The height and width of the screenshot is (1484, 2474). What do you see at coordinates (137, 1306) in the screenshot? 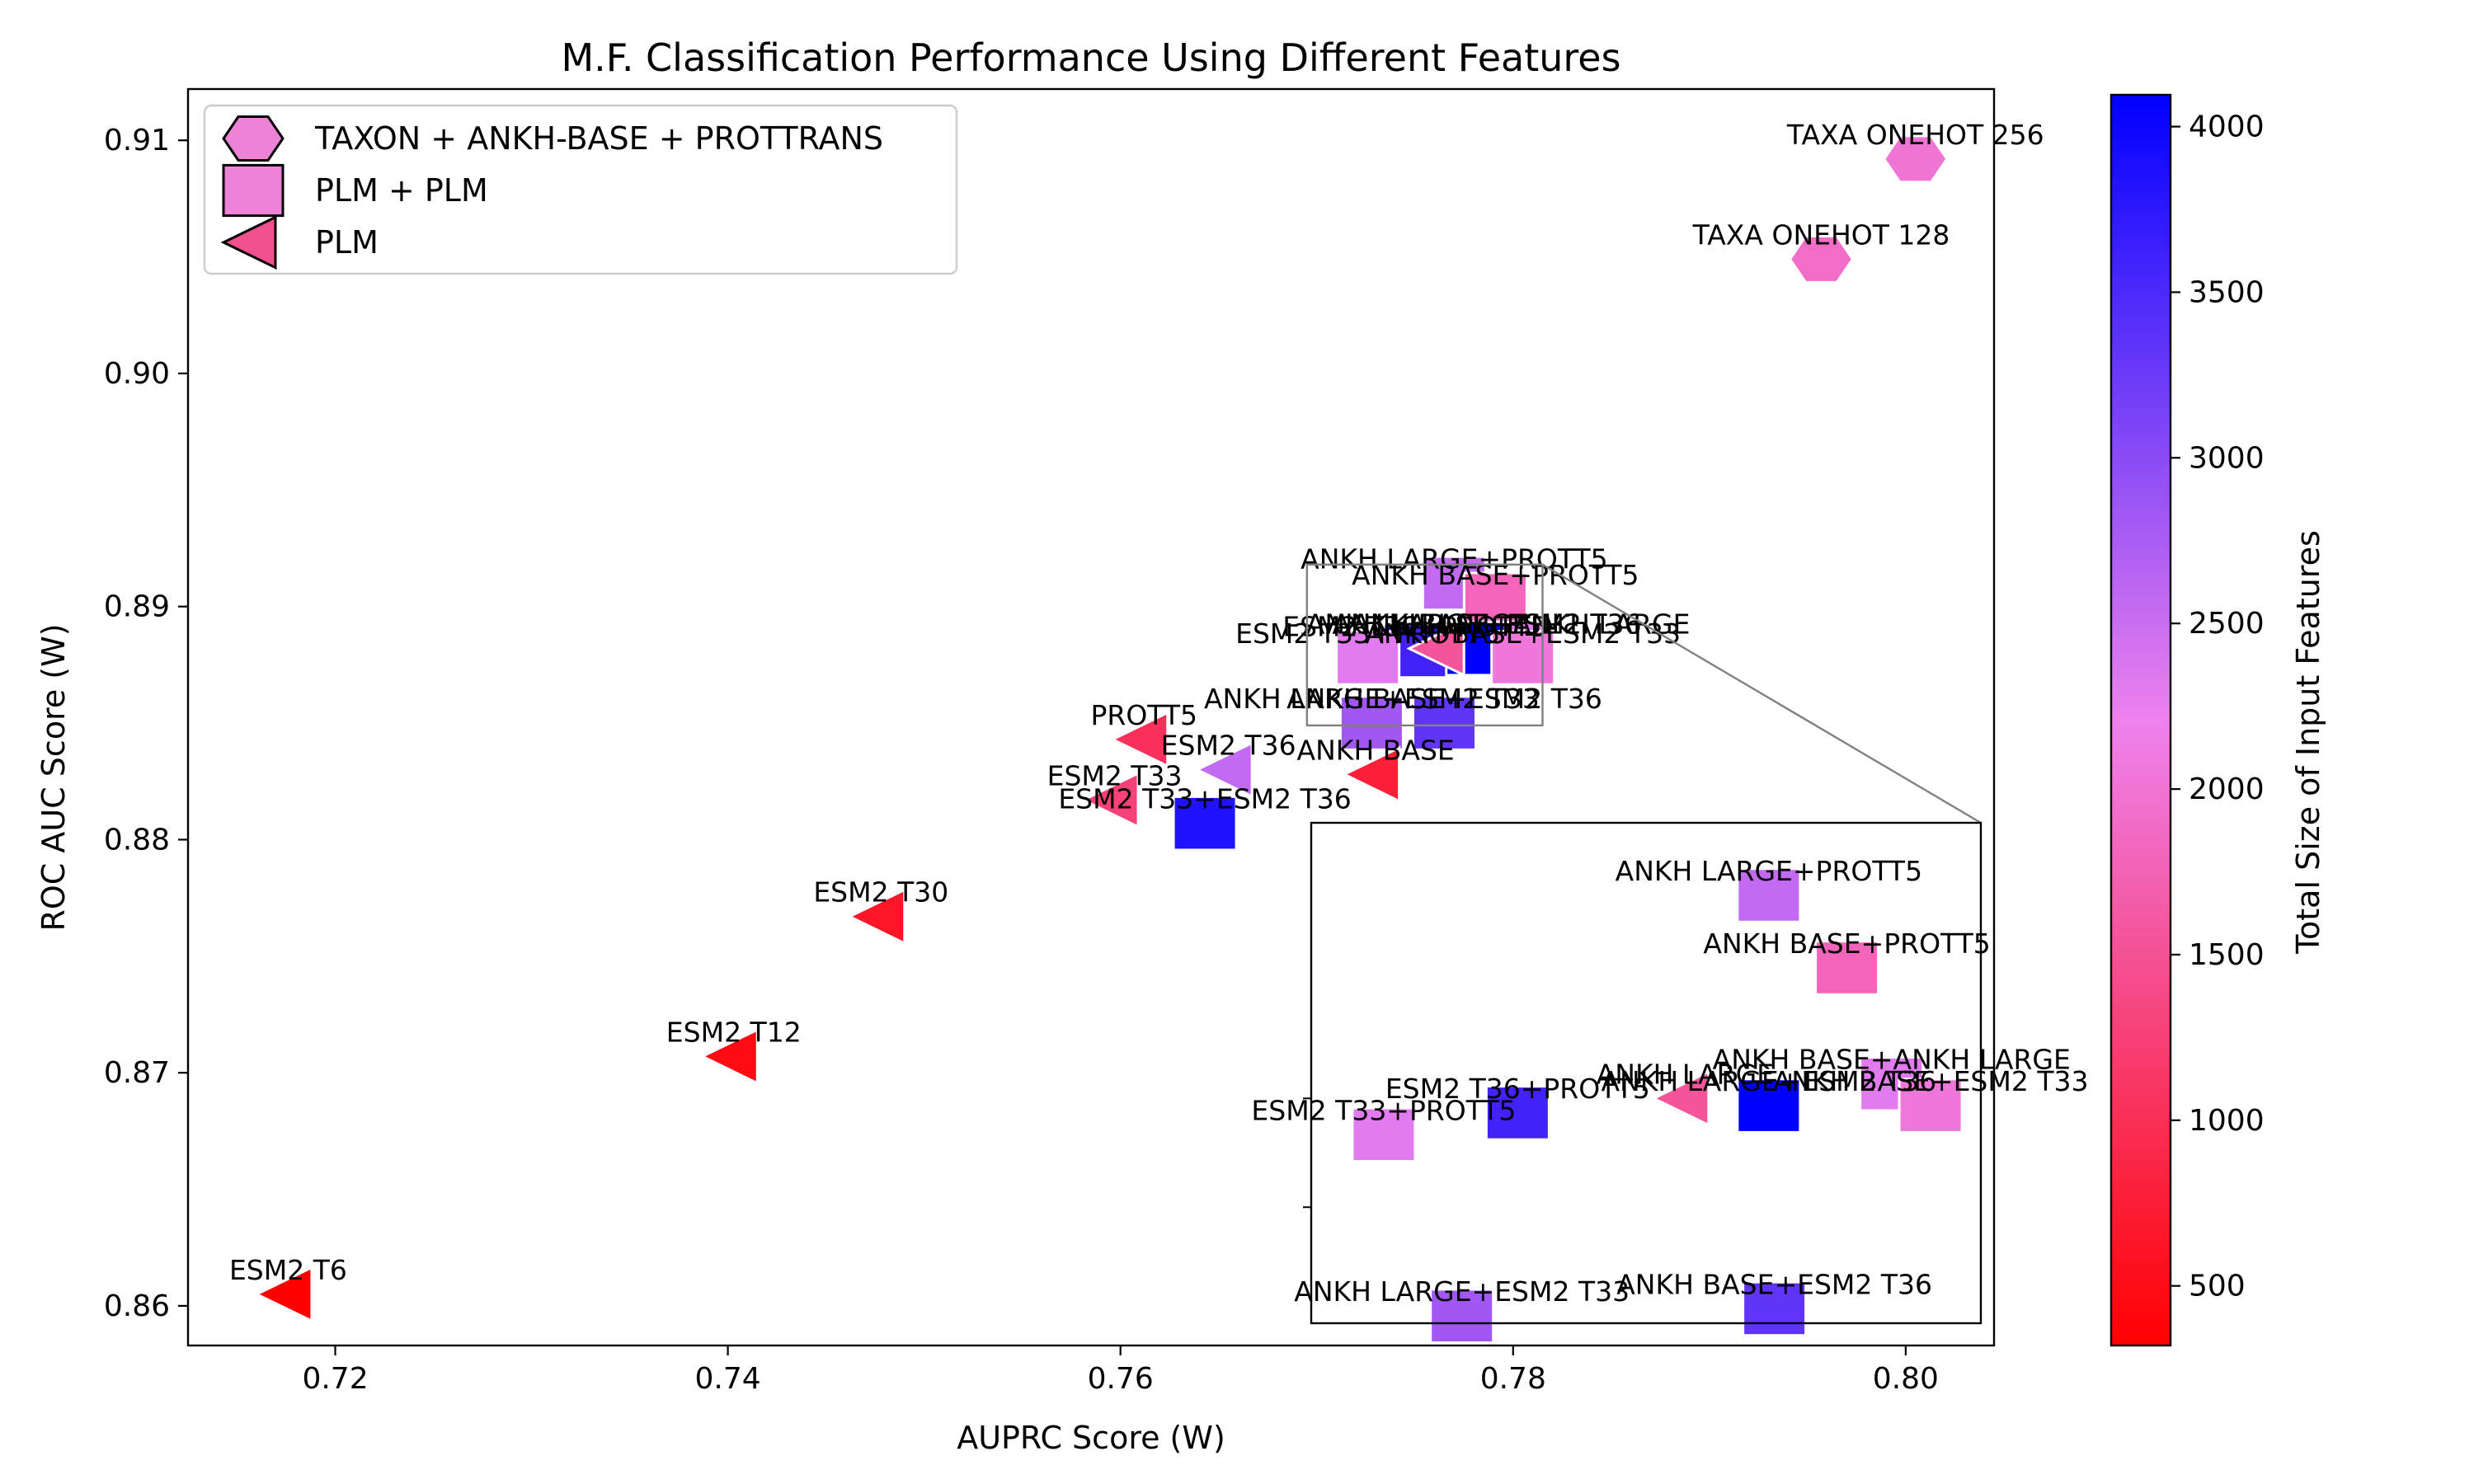
I see `y-tick-label: 0.86` at bounding box center [137, 1306].